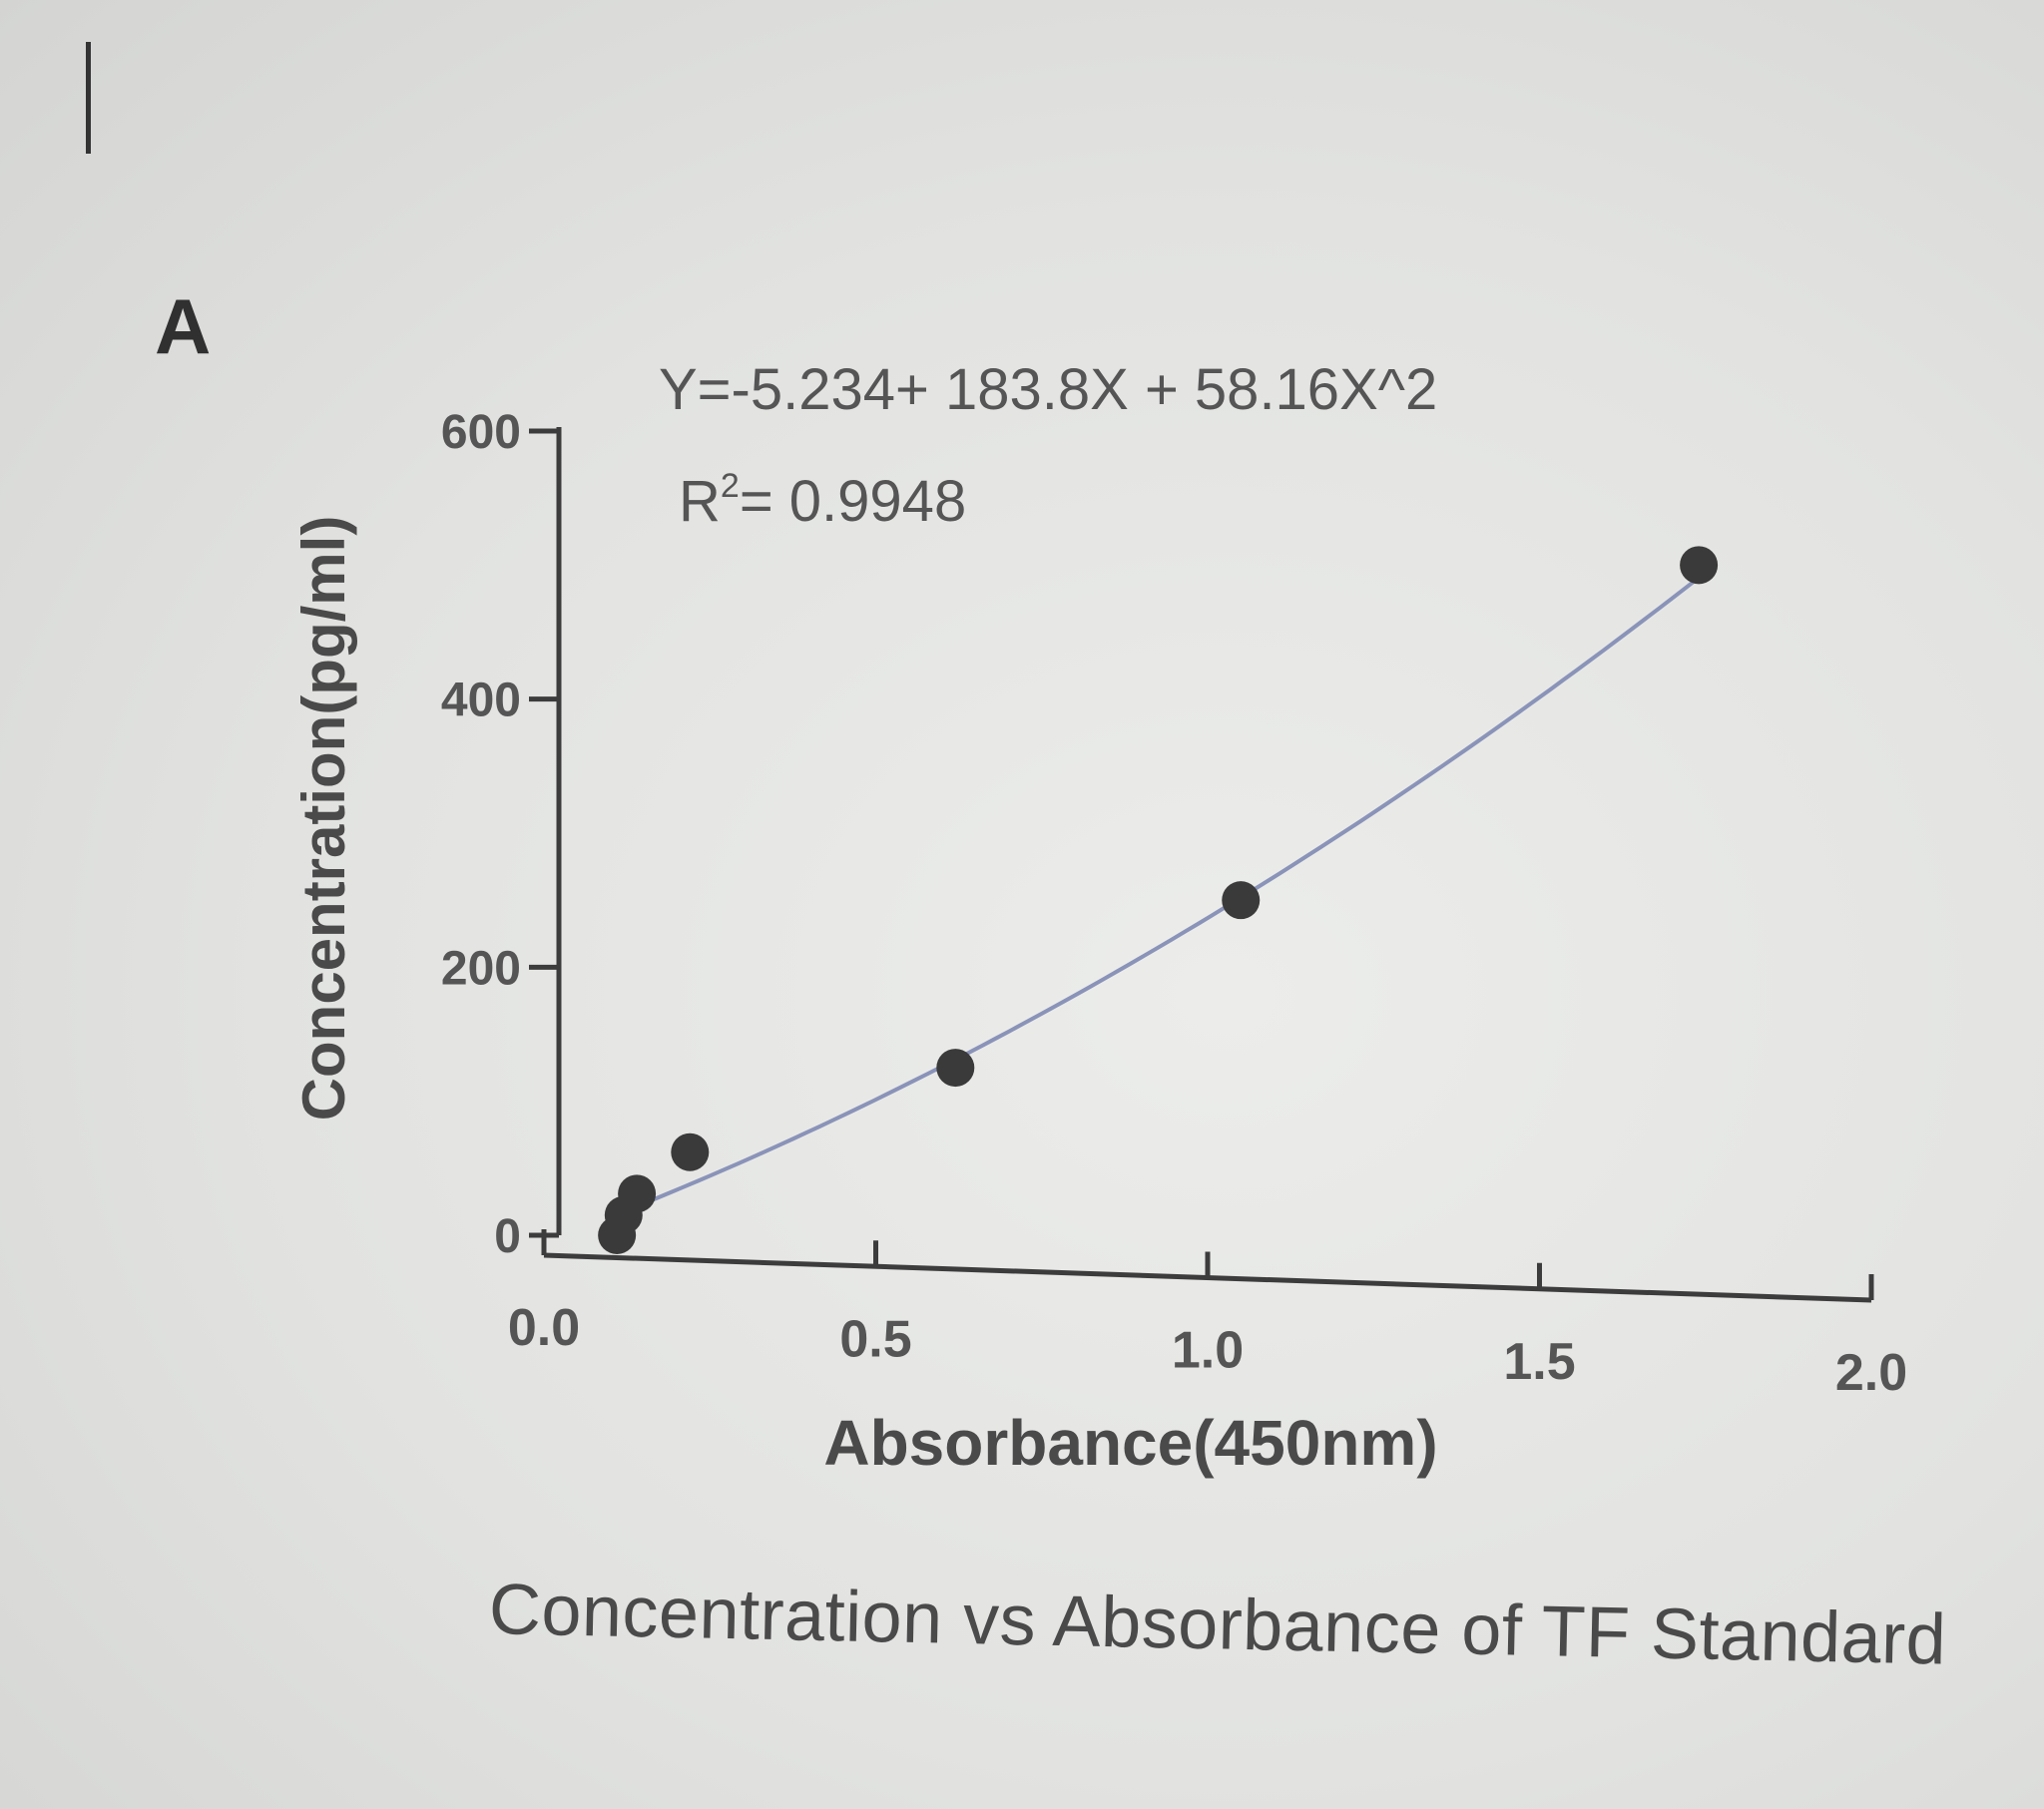 The width and height of the screenshot is (2044, 1809). I want to click on x-tick-label: 0.0, so click(544, 1328).